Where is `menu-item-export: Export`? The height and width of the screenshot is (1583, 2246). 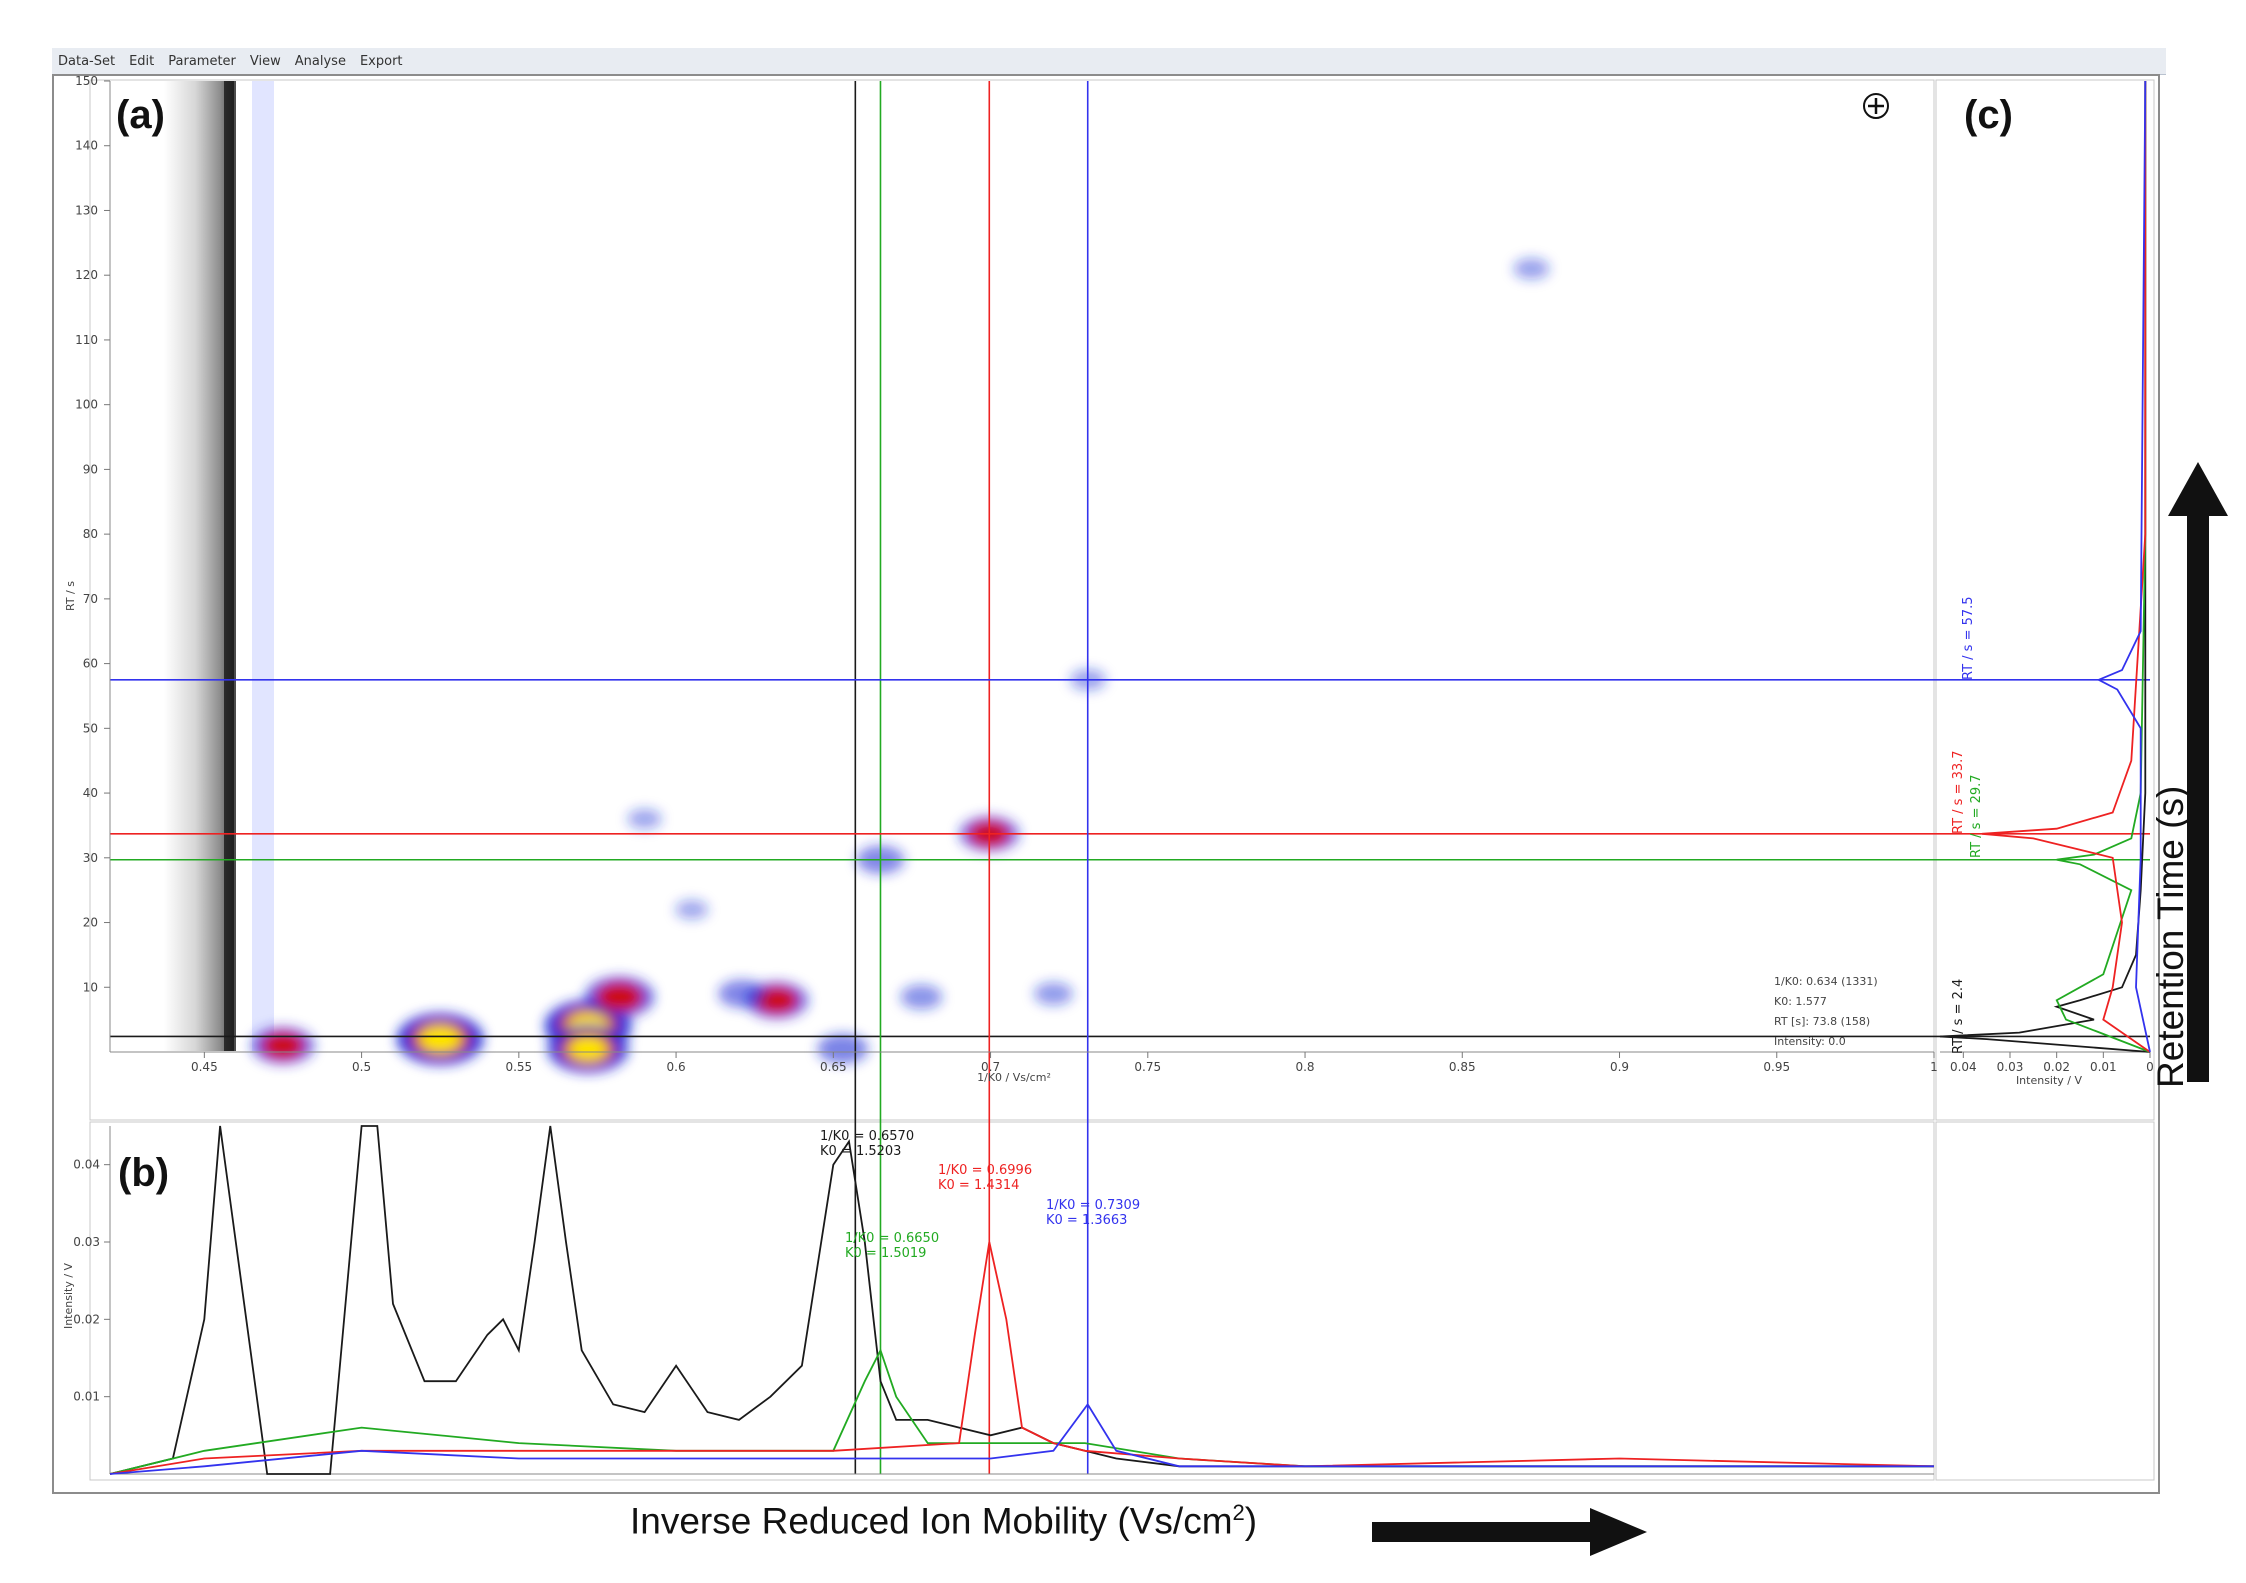
menu-item-export: Export is located at coordinates (381, 61).